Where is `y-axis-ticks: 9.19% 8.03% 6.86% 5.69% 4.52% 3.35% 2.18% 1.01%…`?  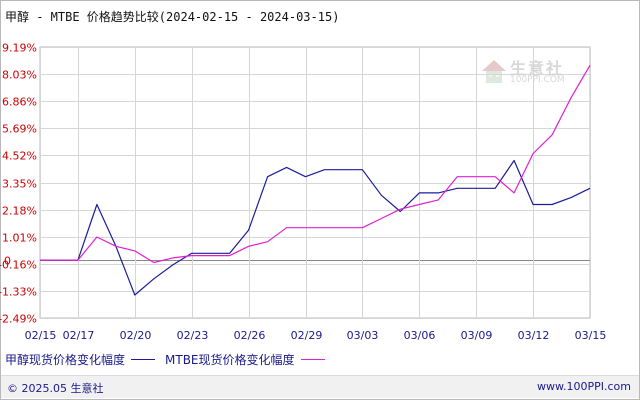 y-axis-ticks: 9.19% 8.03% 6.86% 5.69% 4.52% 3.35% 2.18% 1.01%… is located at coordinates (18, 184).